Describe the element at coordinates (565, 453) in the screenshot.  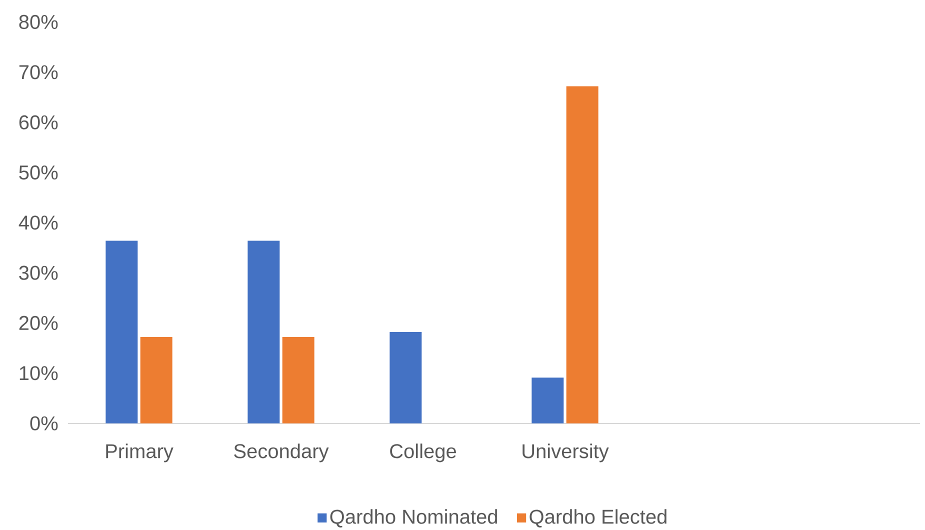
I see `x-tick-label: University` at that location.